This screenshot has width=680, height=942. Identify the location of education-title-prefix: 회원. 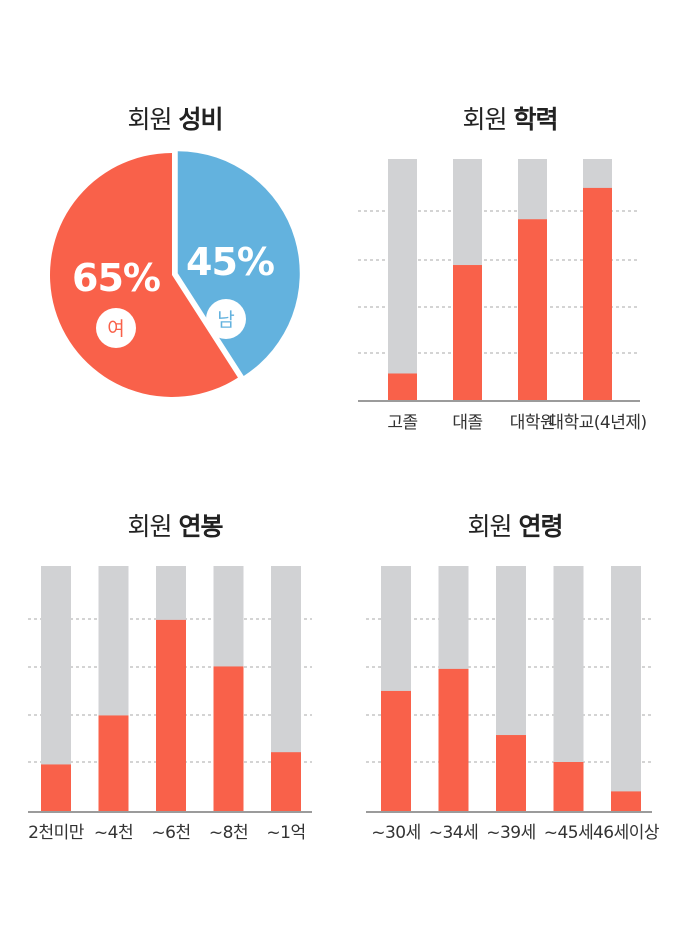
(485, 119).